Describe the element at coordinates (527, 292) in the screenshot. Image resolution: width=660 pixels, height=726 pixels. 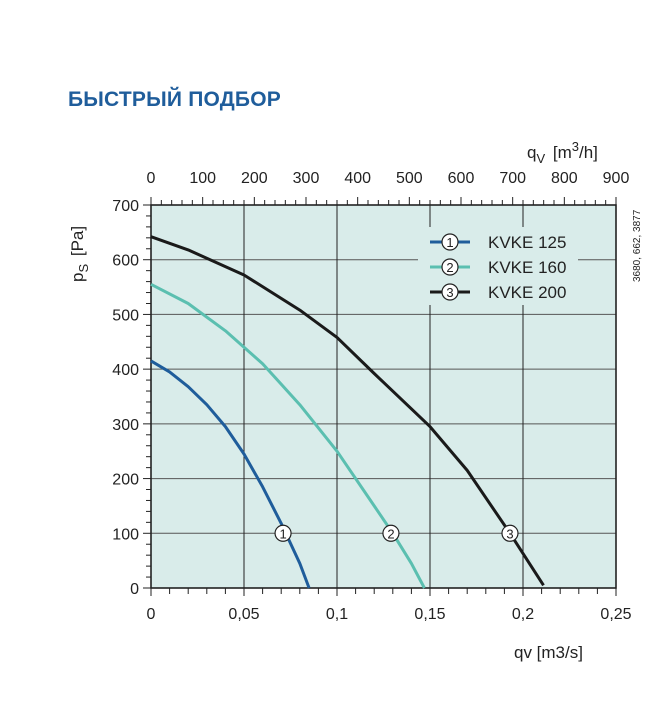
I see `legend-label: KVKE 200` at that location.